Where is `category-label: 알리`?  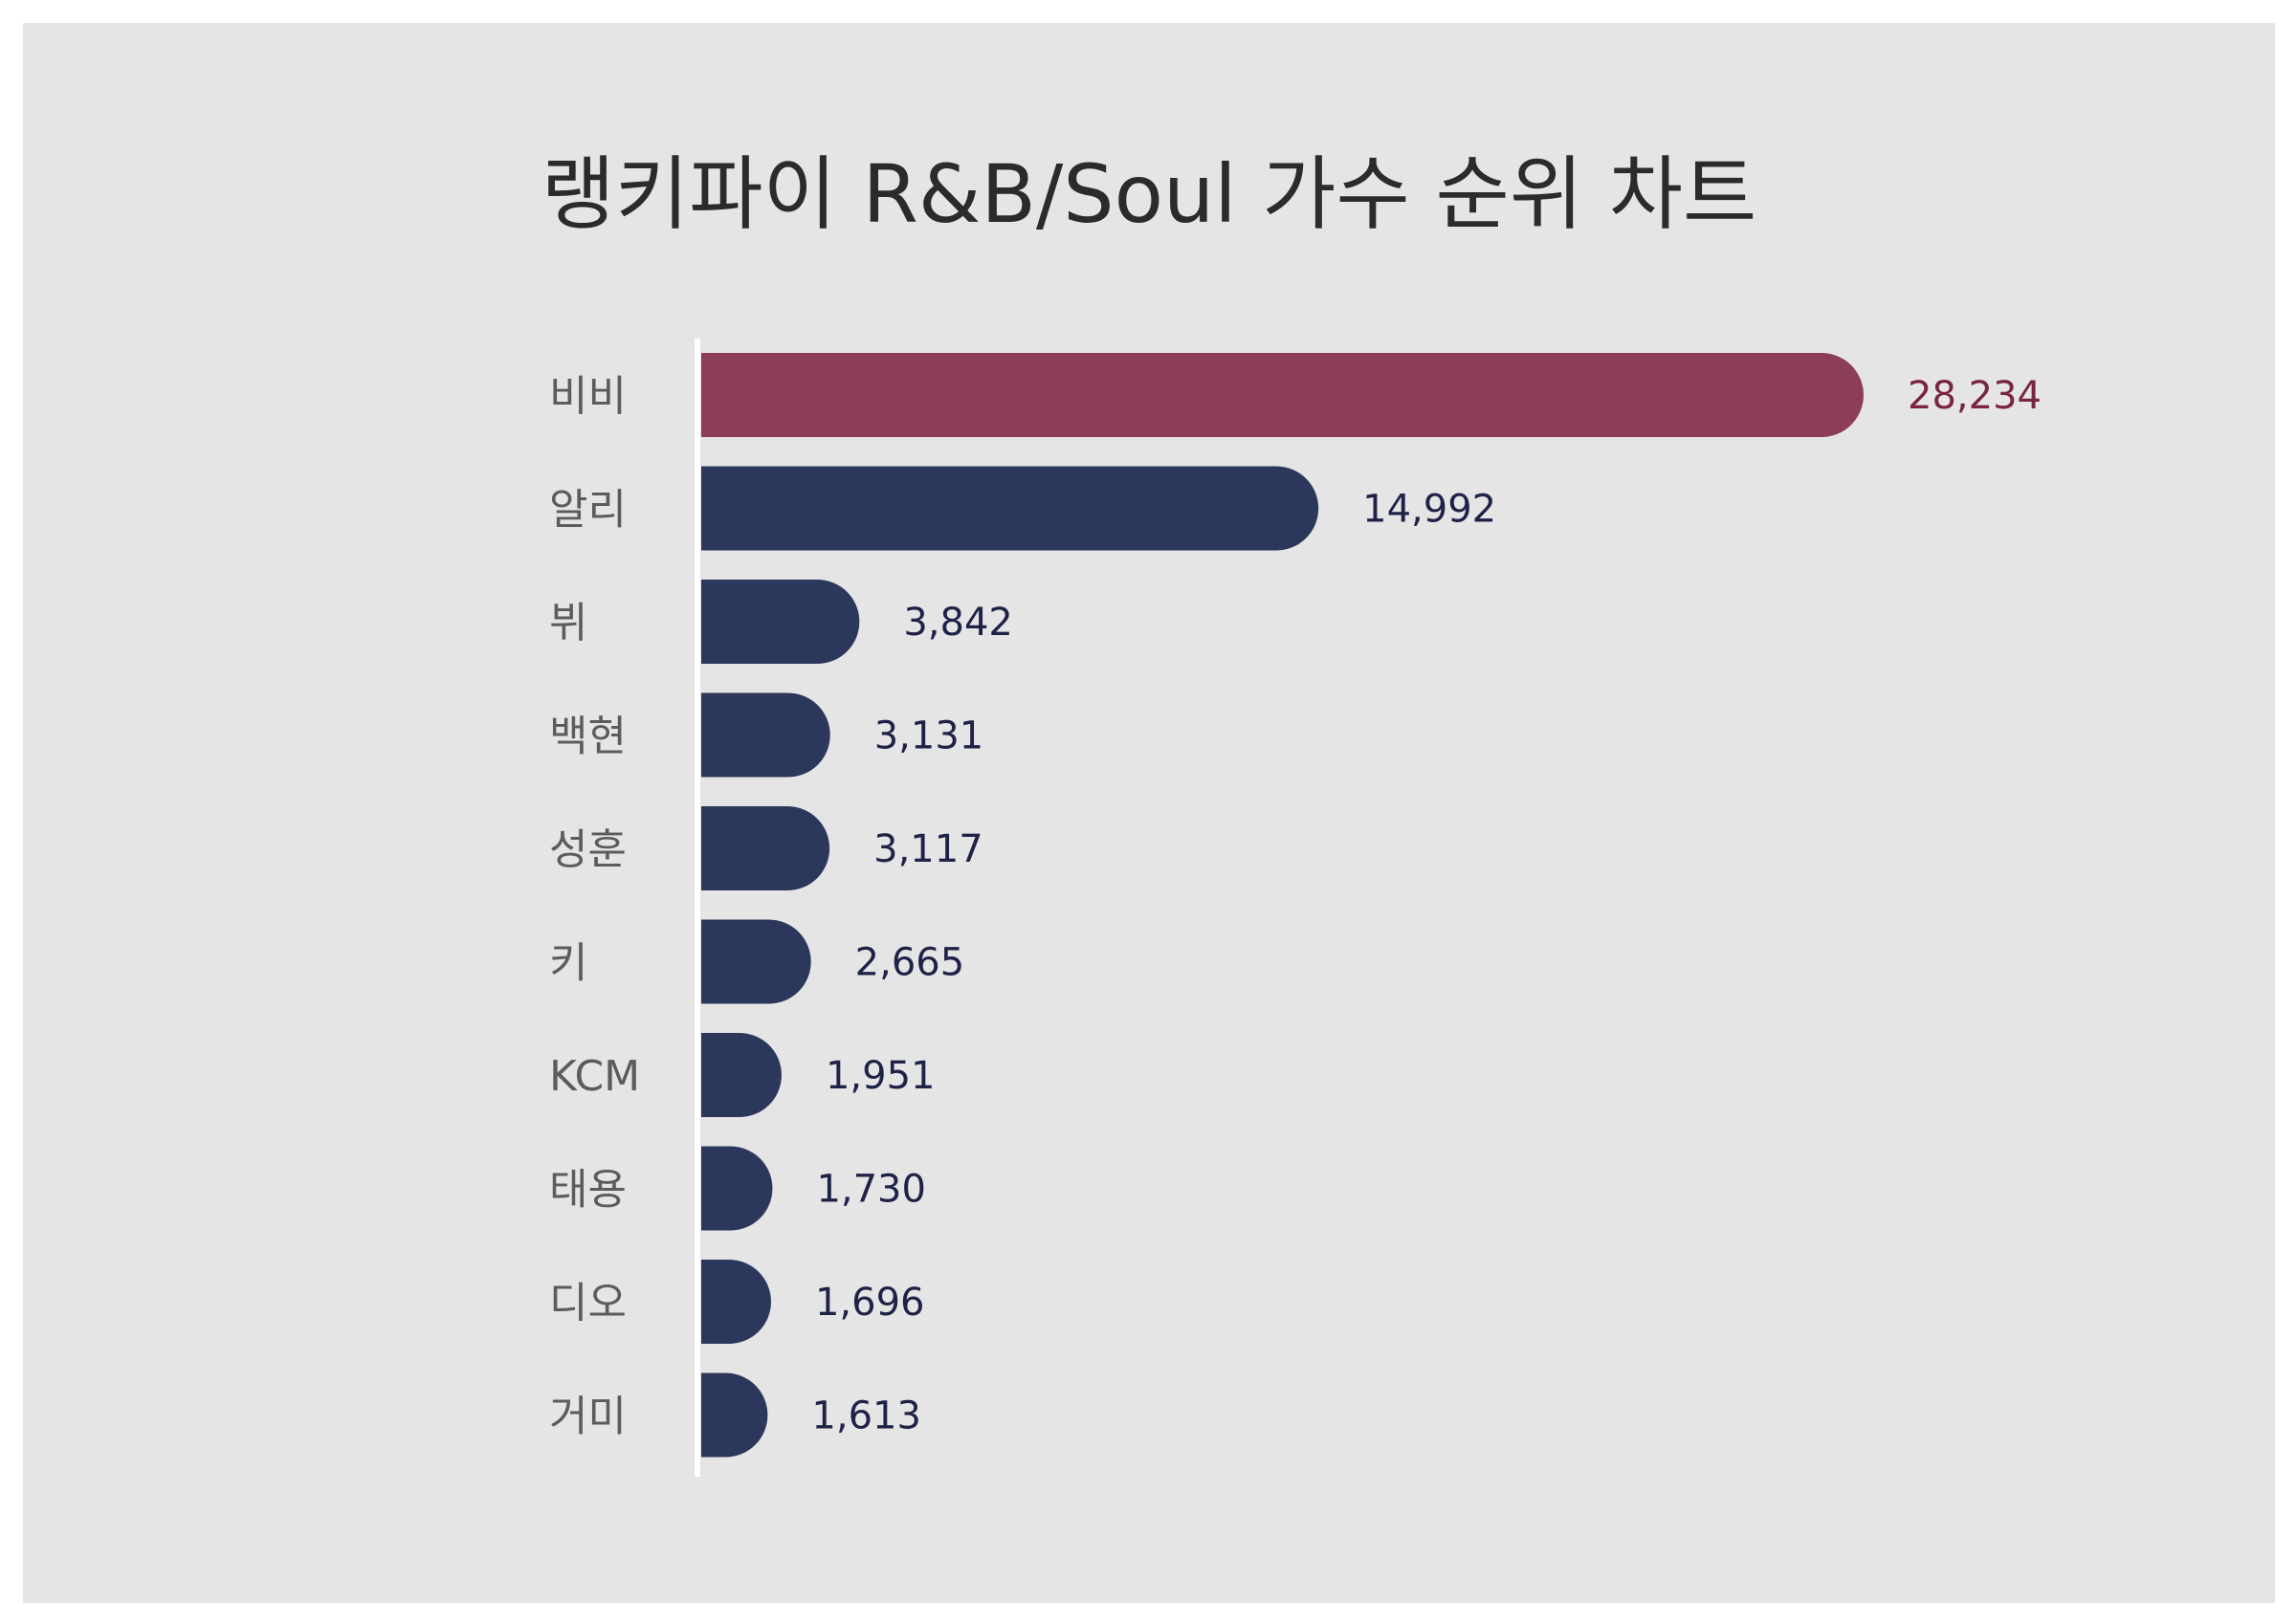 category-label: 알리 is located at coordinates (588, 510).